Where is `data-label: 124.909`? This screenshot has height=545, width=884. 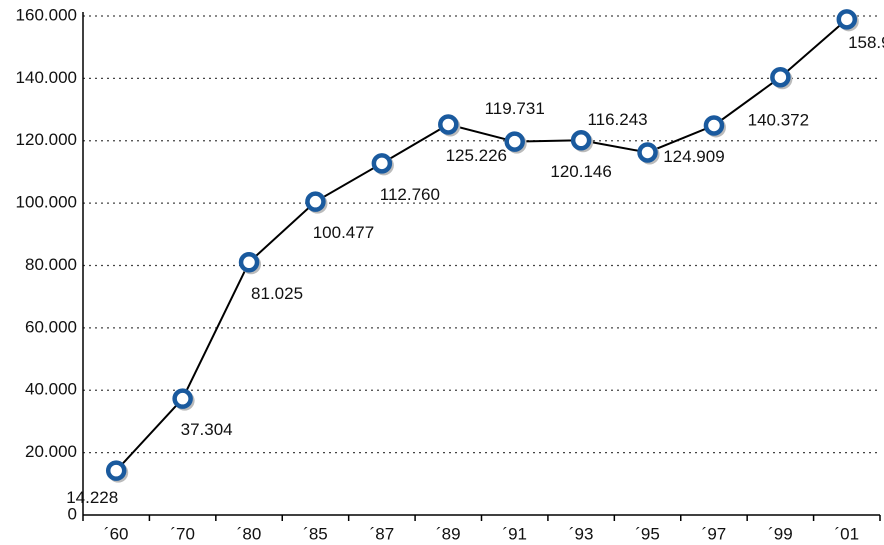
data-label: 124.909 is located at coordinates (693, 156).